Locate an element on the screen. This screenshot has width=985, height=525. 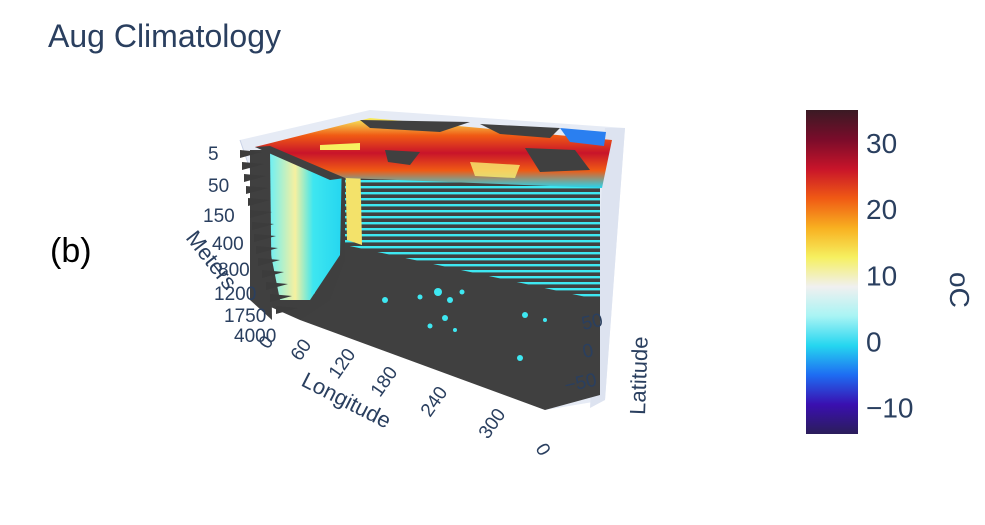
z-tick: 150 is located at coordinates (219, 216).